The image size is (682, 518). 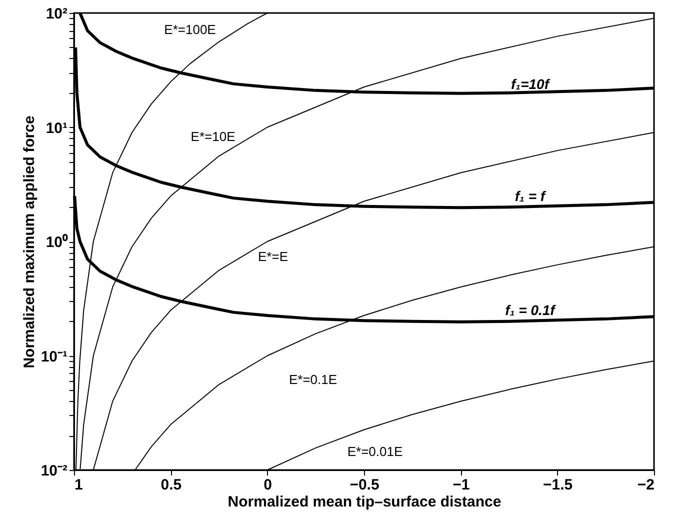 I want to click on y-tick-label: 10², so click(x=57, y=14).